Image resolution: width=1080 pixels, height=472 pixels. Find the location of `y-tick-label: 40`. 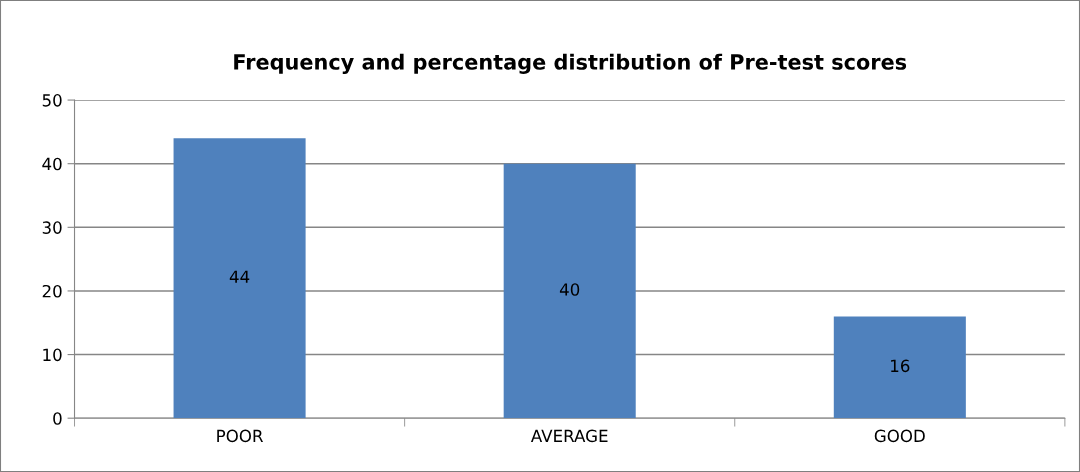

y-tick-label: 40 is located at coordinates (52, 164).